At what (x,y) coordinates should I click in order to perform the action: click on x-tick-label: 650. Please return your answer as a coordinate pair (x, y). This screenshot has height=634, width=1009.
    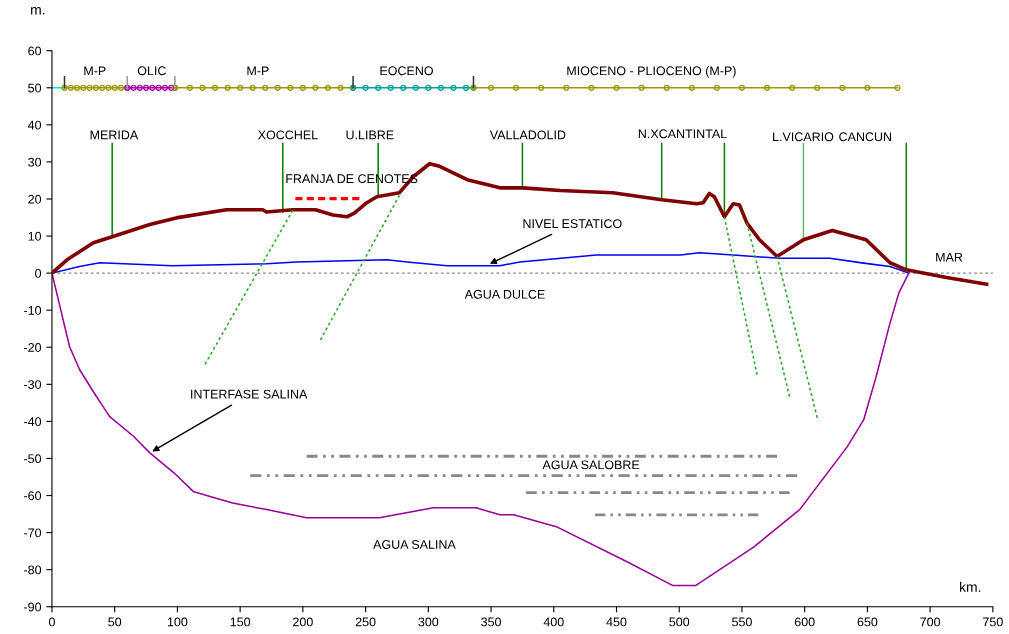
    Looking at the image, I should click on (867, 622).